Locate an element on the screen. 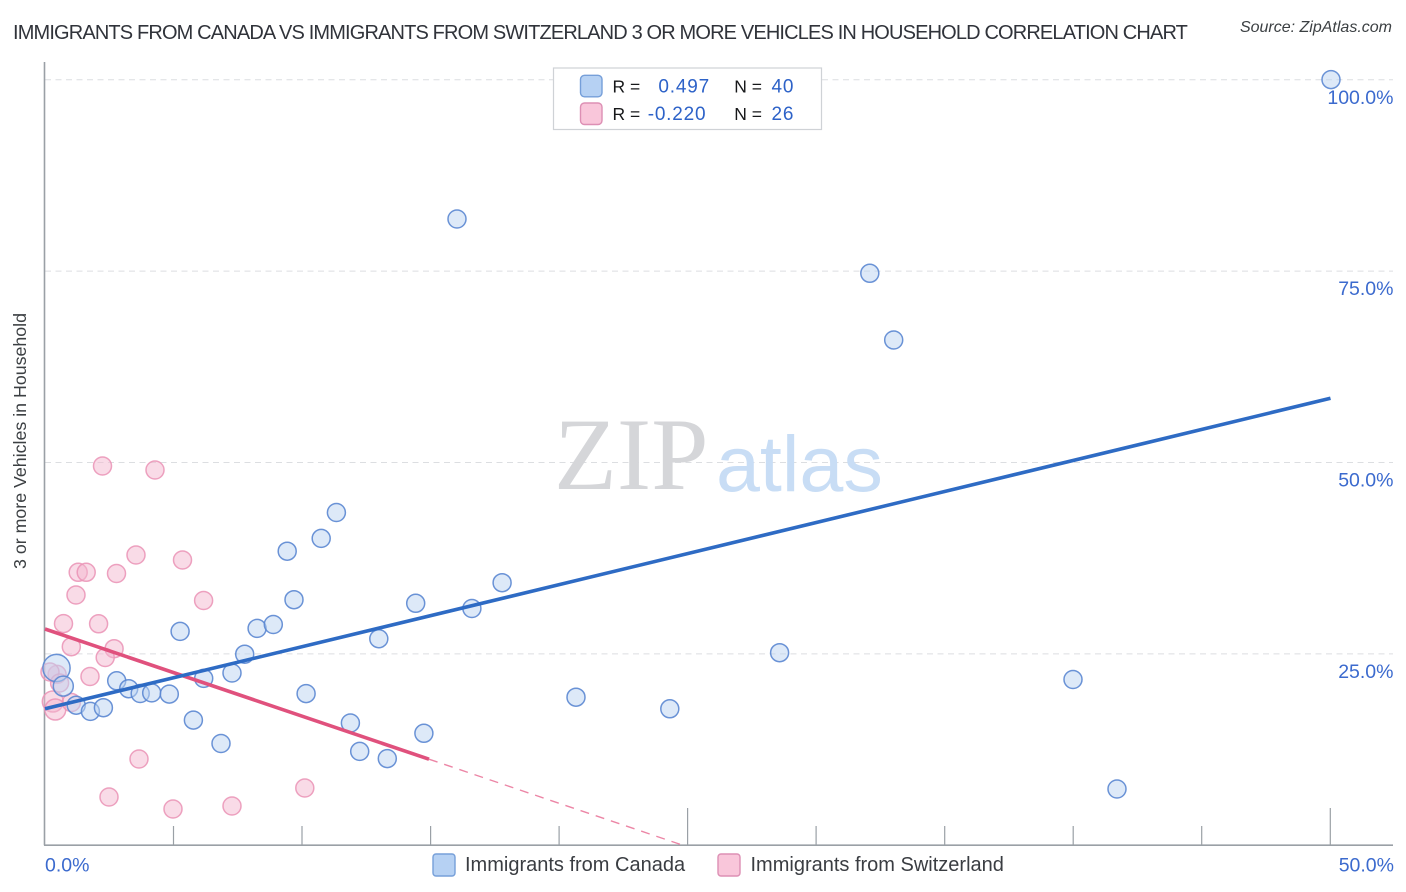 This screenshot has width=1406, height=892. svg-text: Immigrants from Switzerland is located at coordinates (877, 865).